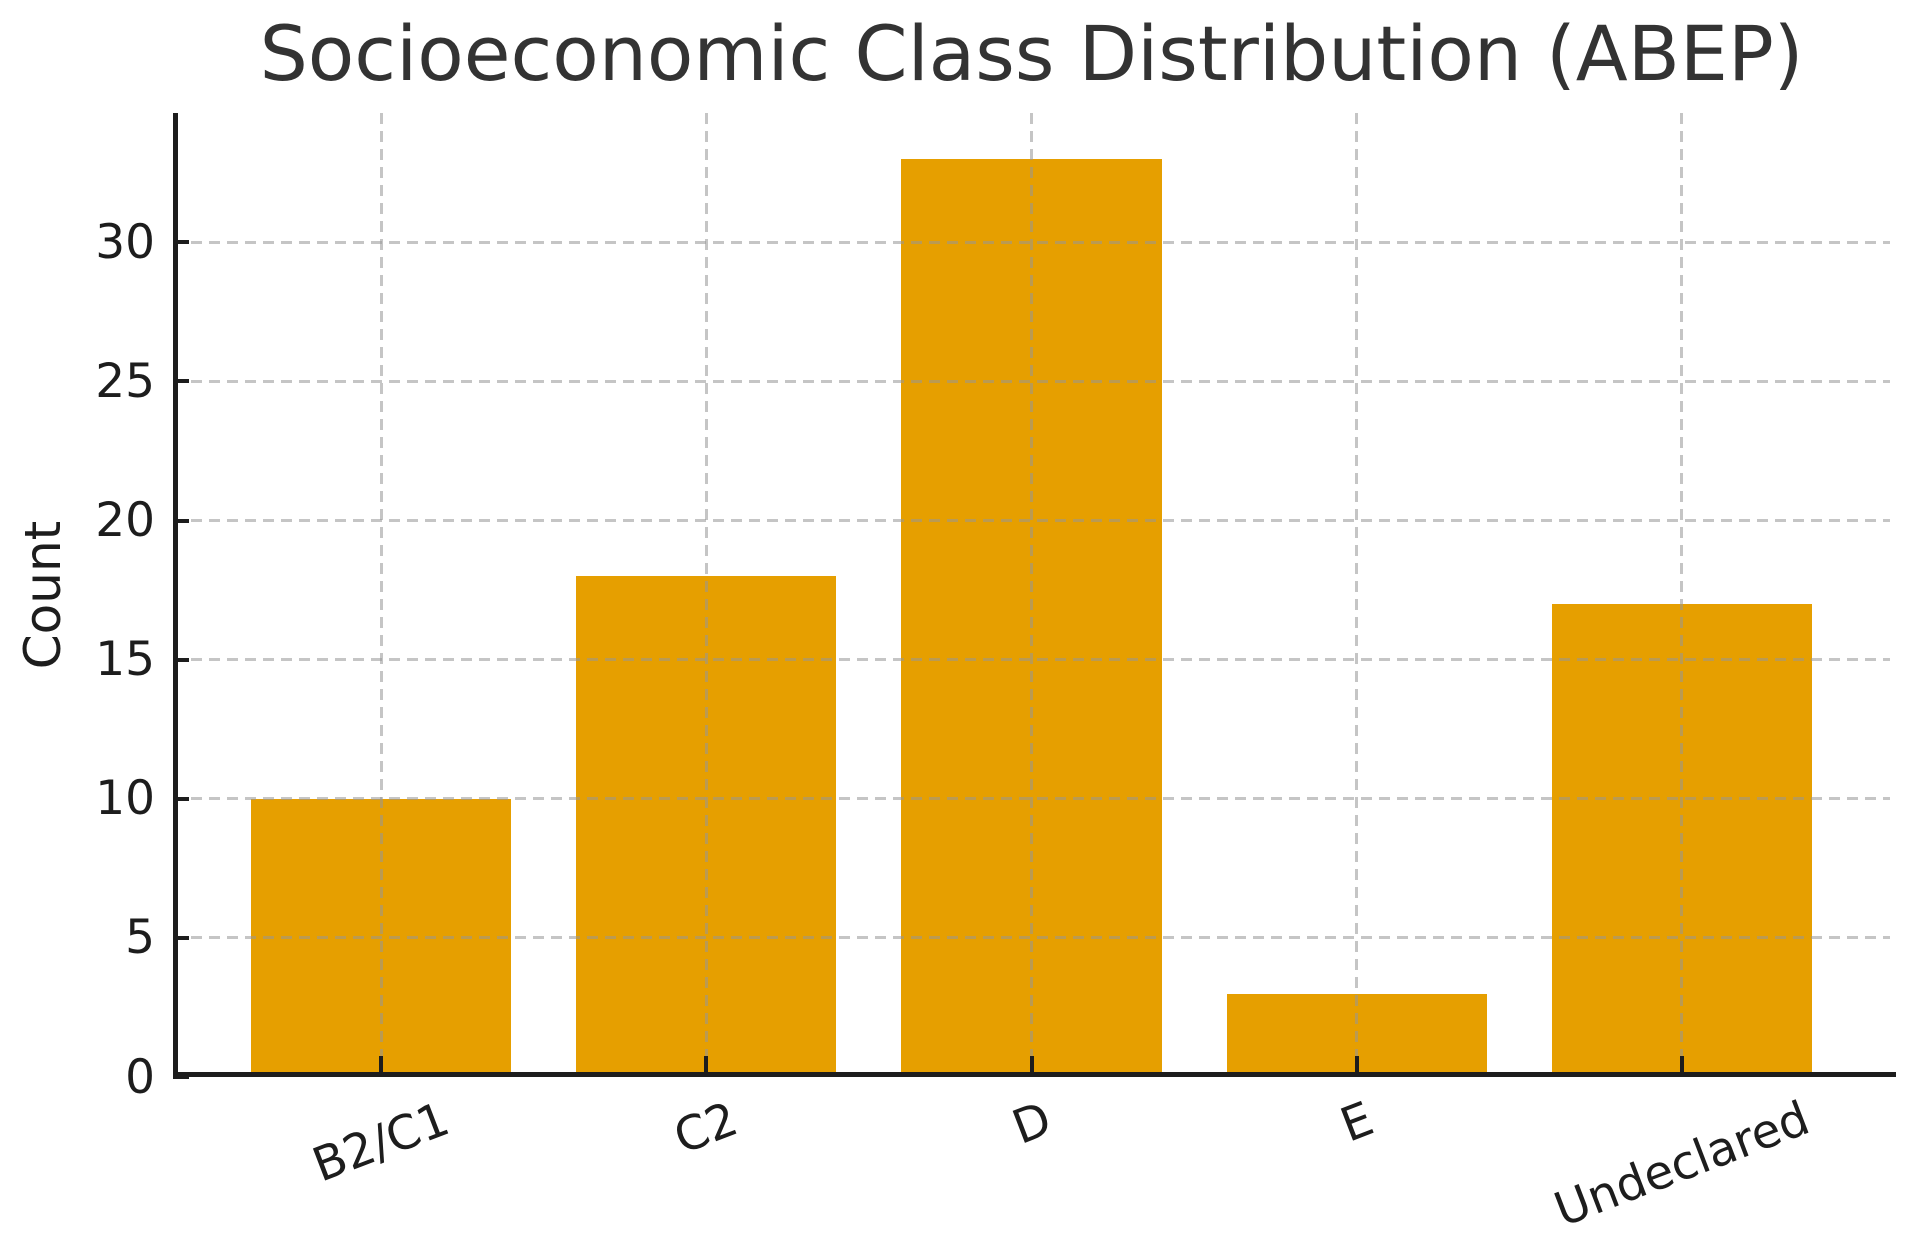 The image size is (1914, 1257). Describe the element at coordinates (1682, 1165) in the screenshot. I see `x-tick-label-undeclared: Undeclared` at that location.